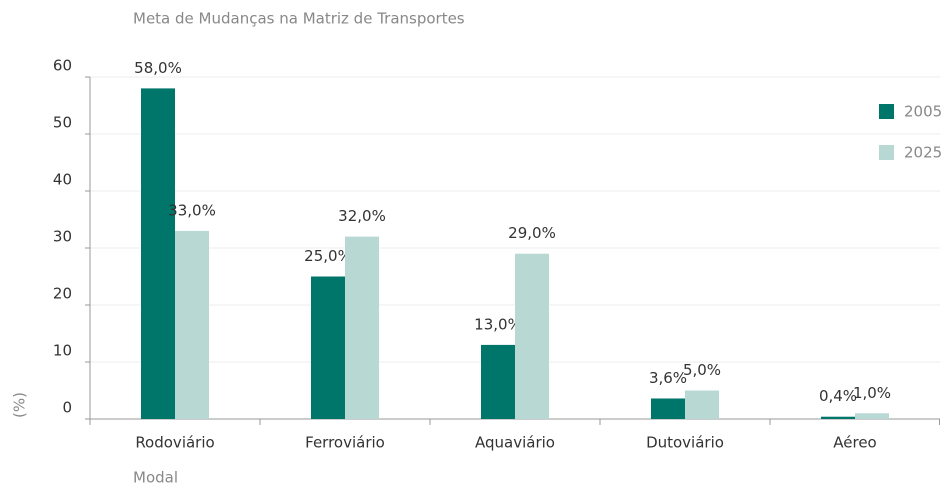  I want to click on x-axis-label: Modal, so click(155, 477).